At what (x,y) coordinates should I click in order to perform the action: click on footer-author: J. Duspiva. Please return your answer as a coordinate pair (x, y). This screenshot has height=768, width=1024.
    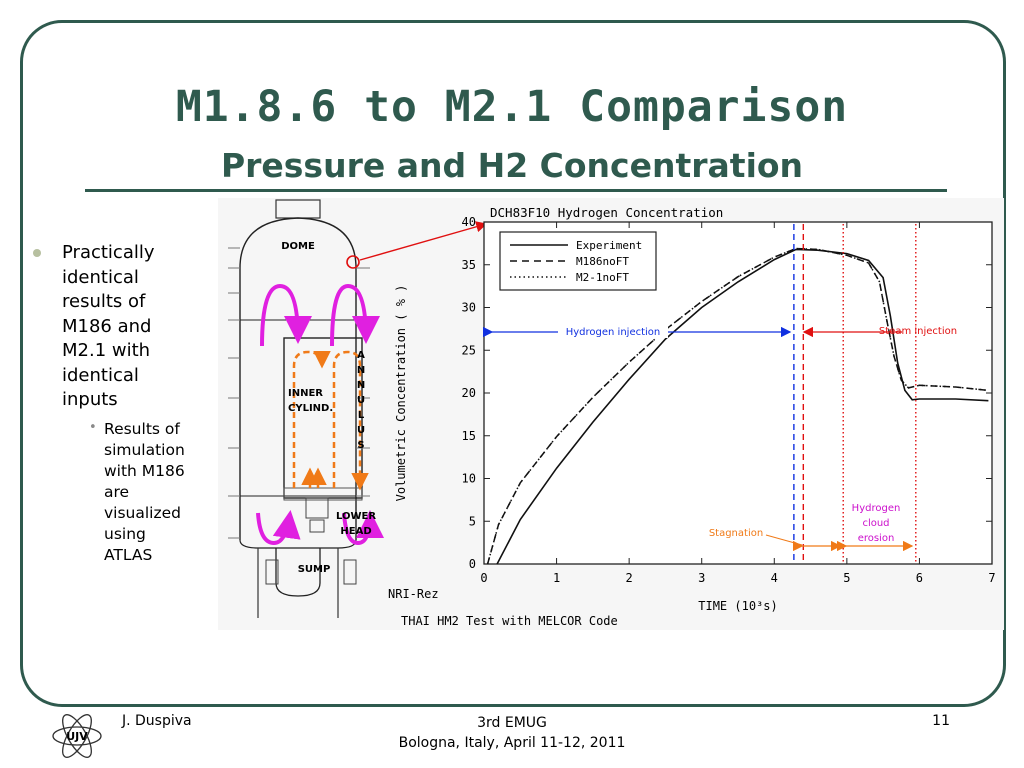
    Looking at the image, I should click on (157, 721).